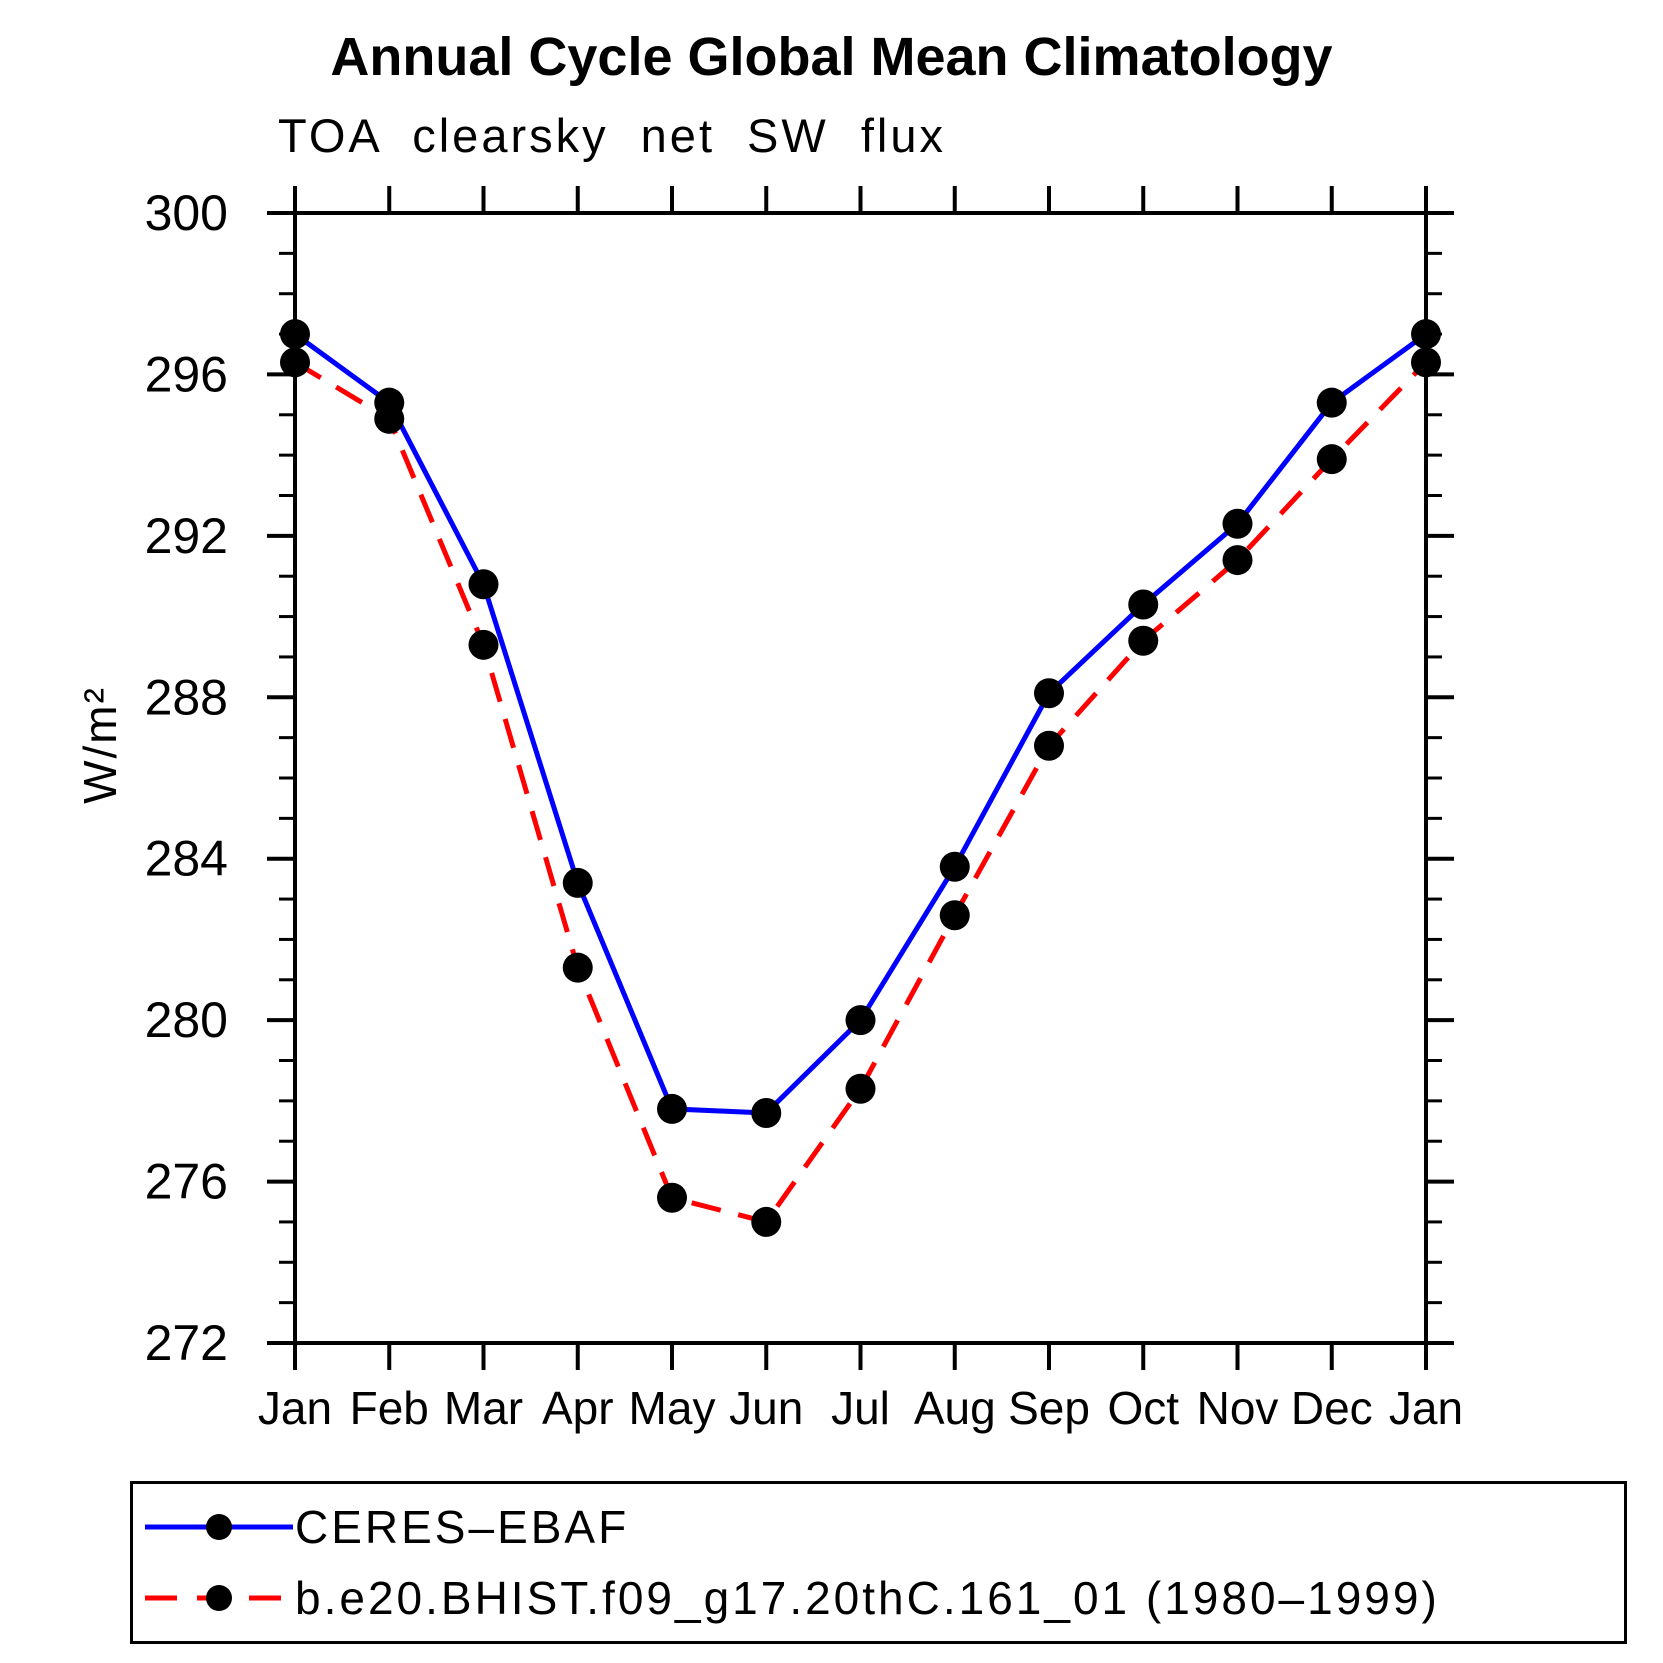 The height and width of the screenshot is (1663, 1663). What do you see at coordinates (186, 213) in the screenshot?
I see `y-tick-label: 300` at bounding box center [186, 213].